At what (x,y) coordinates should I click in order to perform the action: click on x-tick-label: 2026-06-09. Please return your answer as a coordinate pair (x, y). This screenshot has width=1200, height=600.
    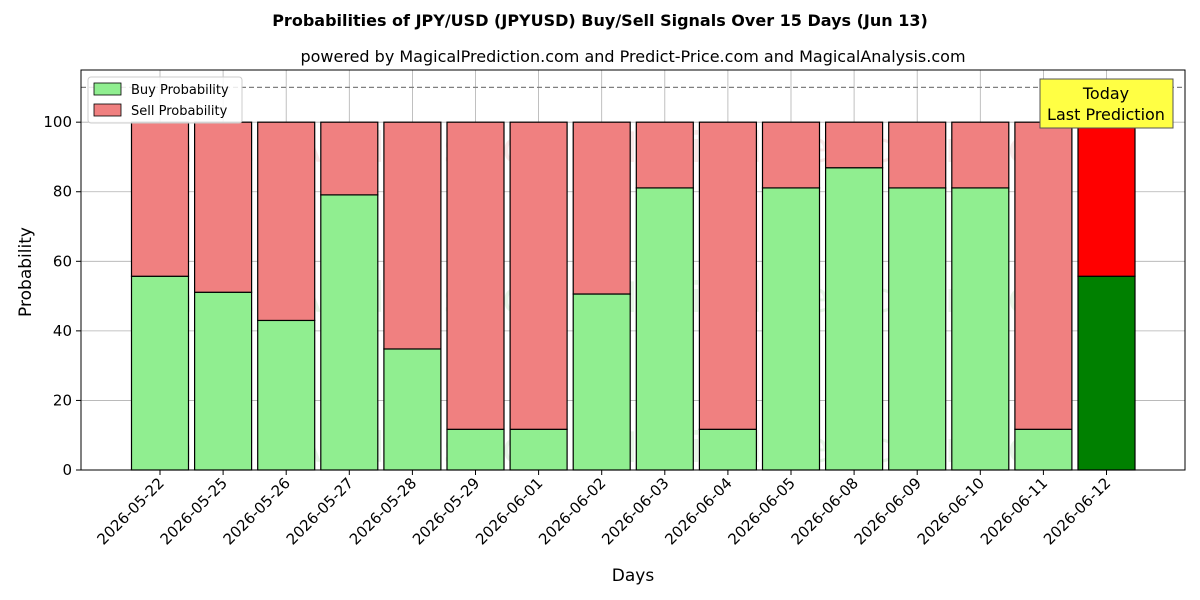
    Looking at the image, I should click on (888, 511).